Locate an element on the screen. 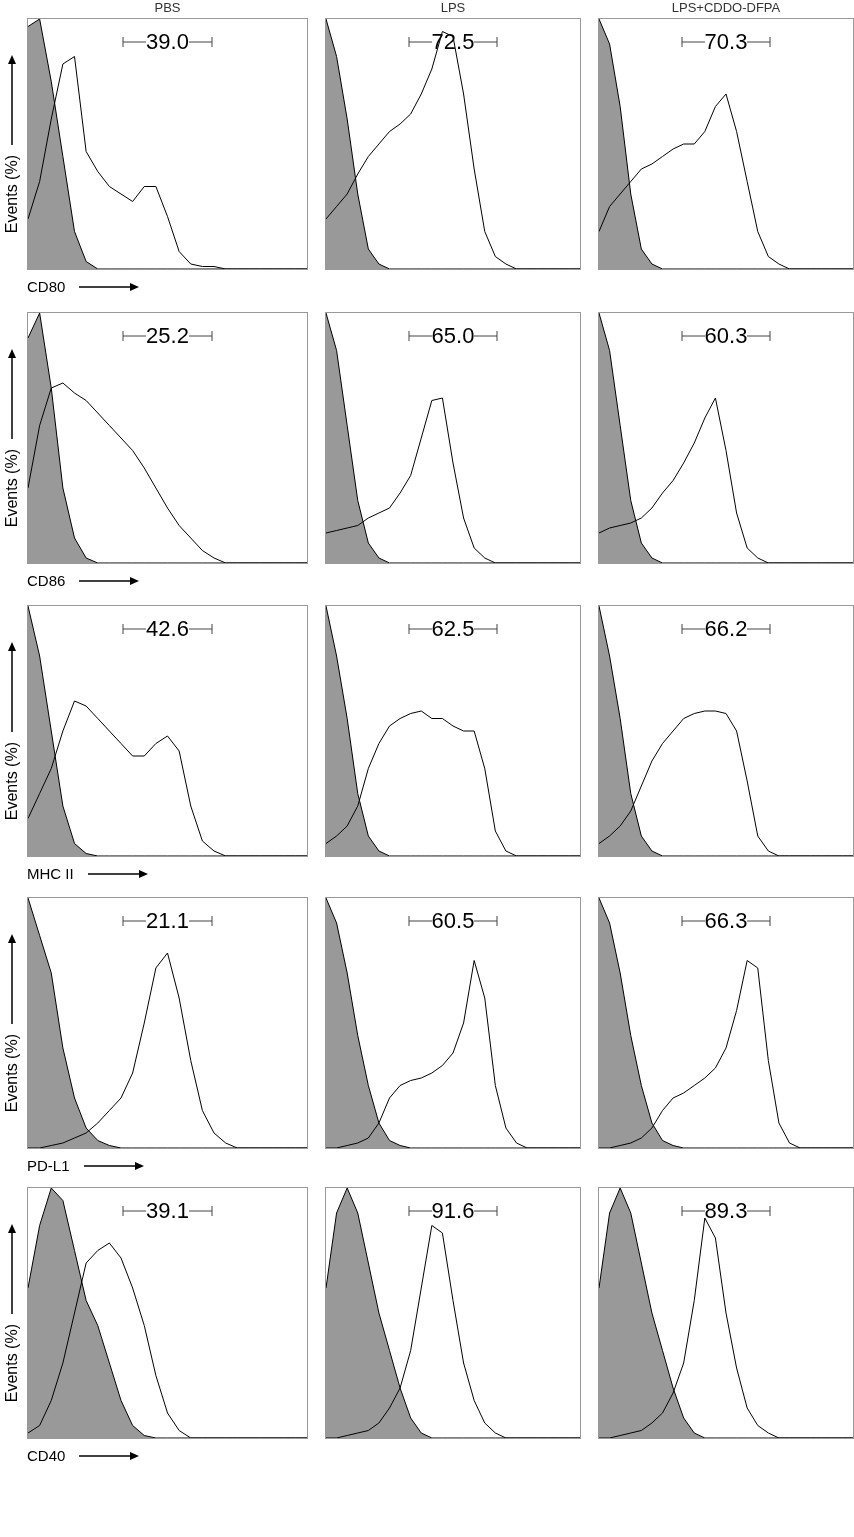 Image resolution: width=854 pixels, height=1537 pixels. annotation: 89.3 is located at coordinates (726, 1211).